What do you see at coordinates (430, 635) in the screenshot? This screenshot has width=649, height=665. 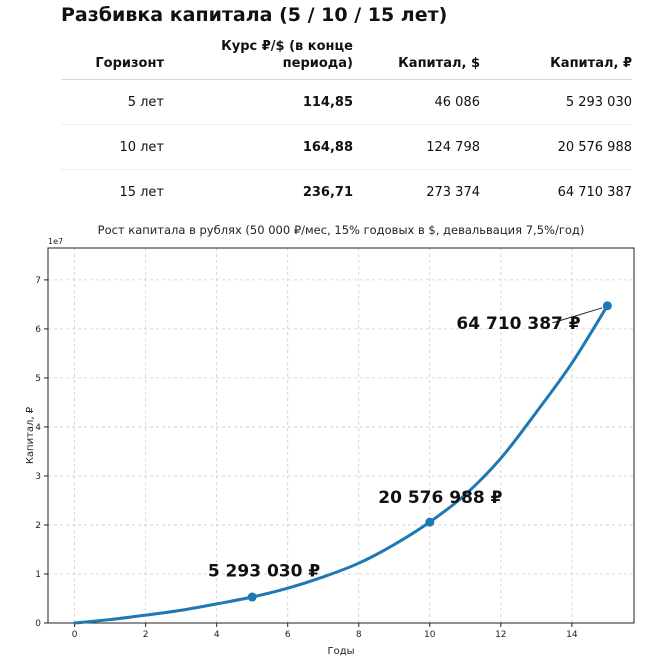 I see `x-tick-label: 10` at bounding box center [430, 635].